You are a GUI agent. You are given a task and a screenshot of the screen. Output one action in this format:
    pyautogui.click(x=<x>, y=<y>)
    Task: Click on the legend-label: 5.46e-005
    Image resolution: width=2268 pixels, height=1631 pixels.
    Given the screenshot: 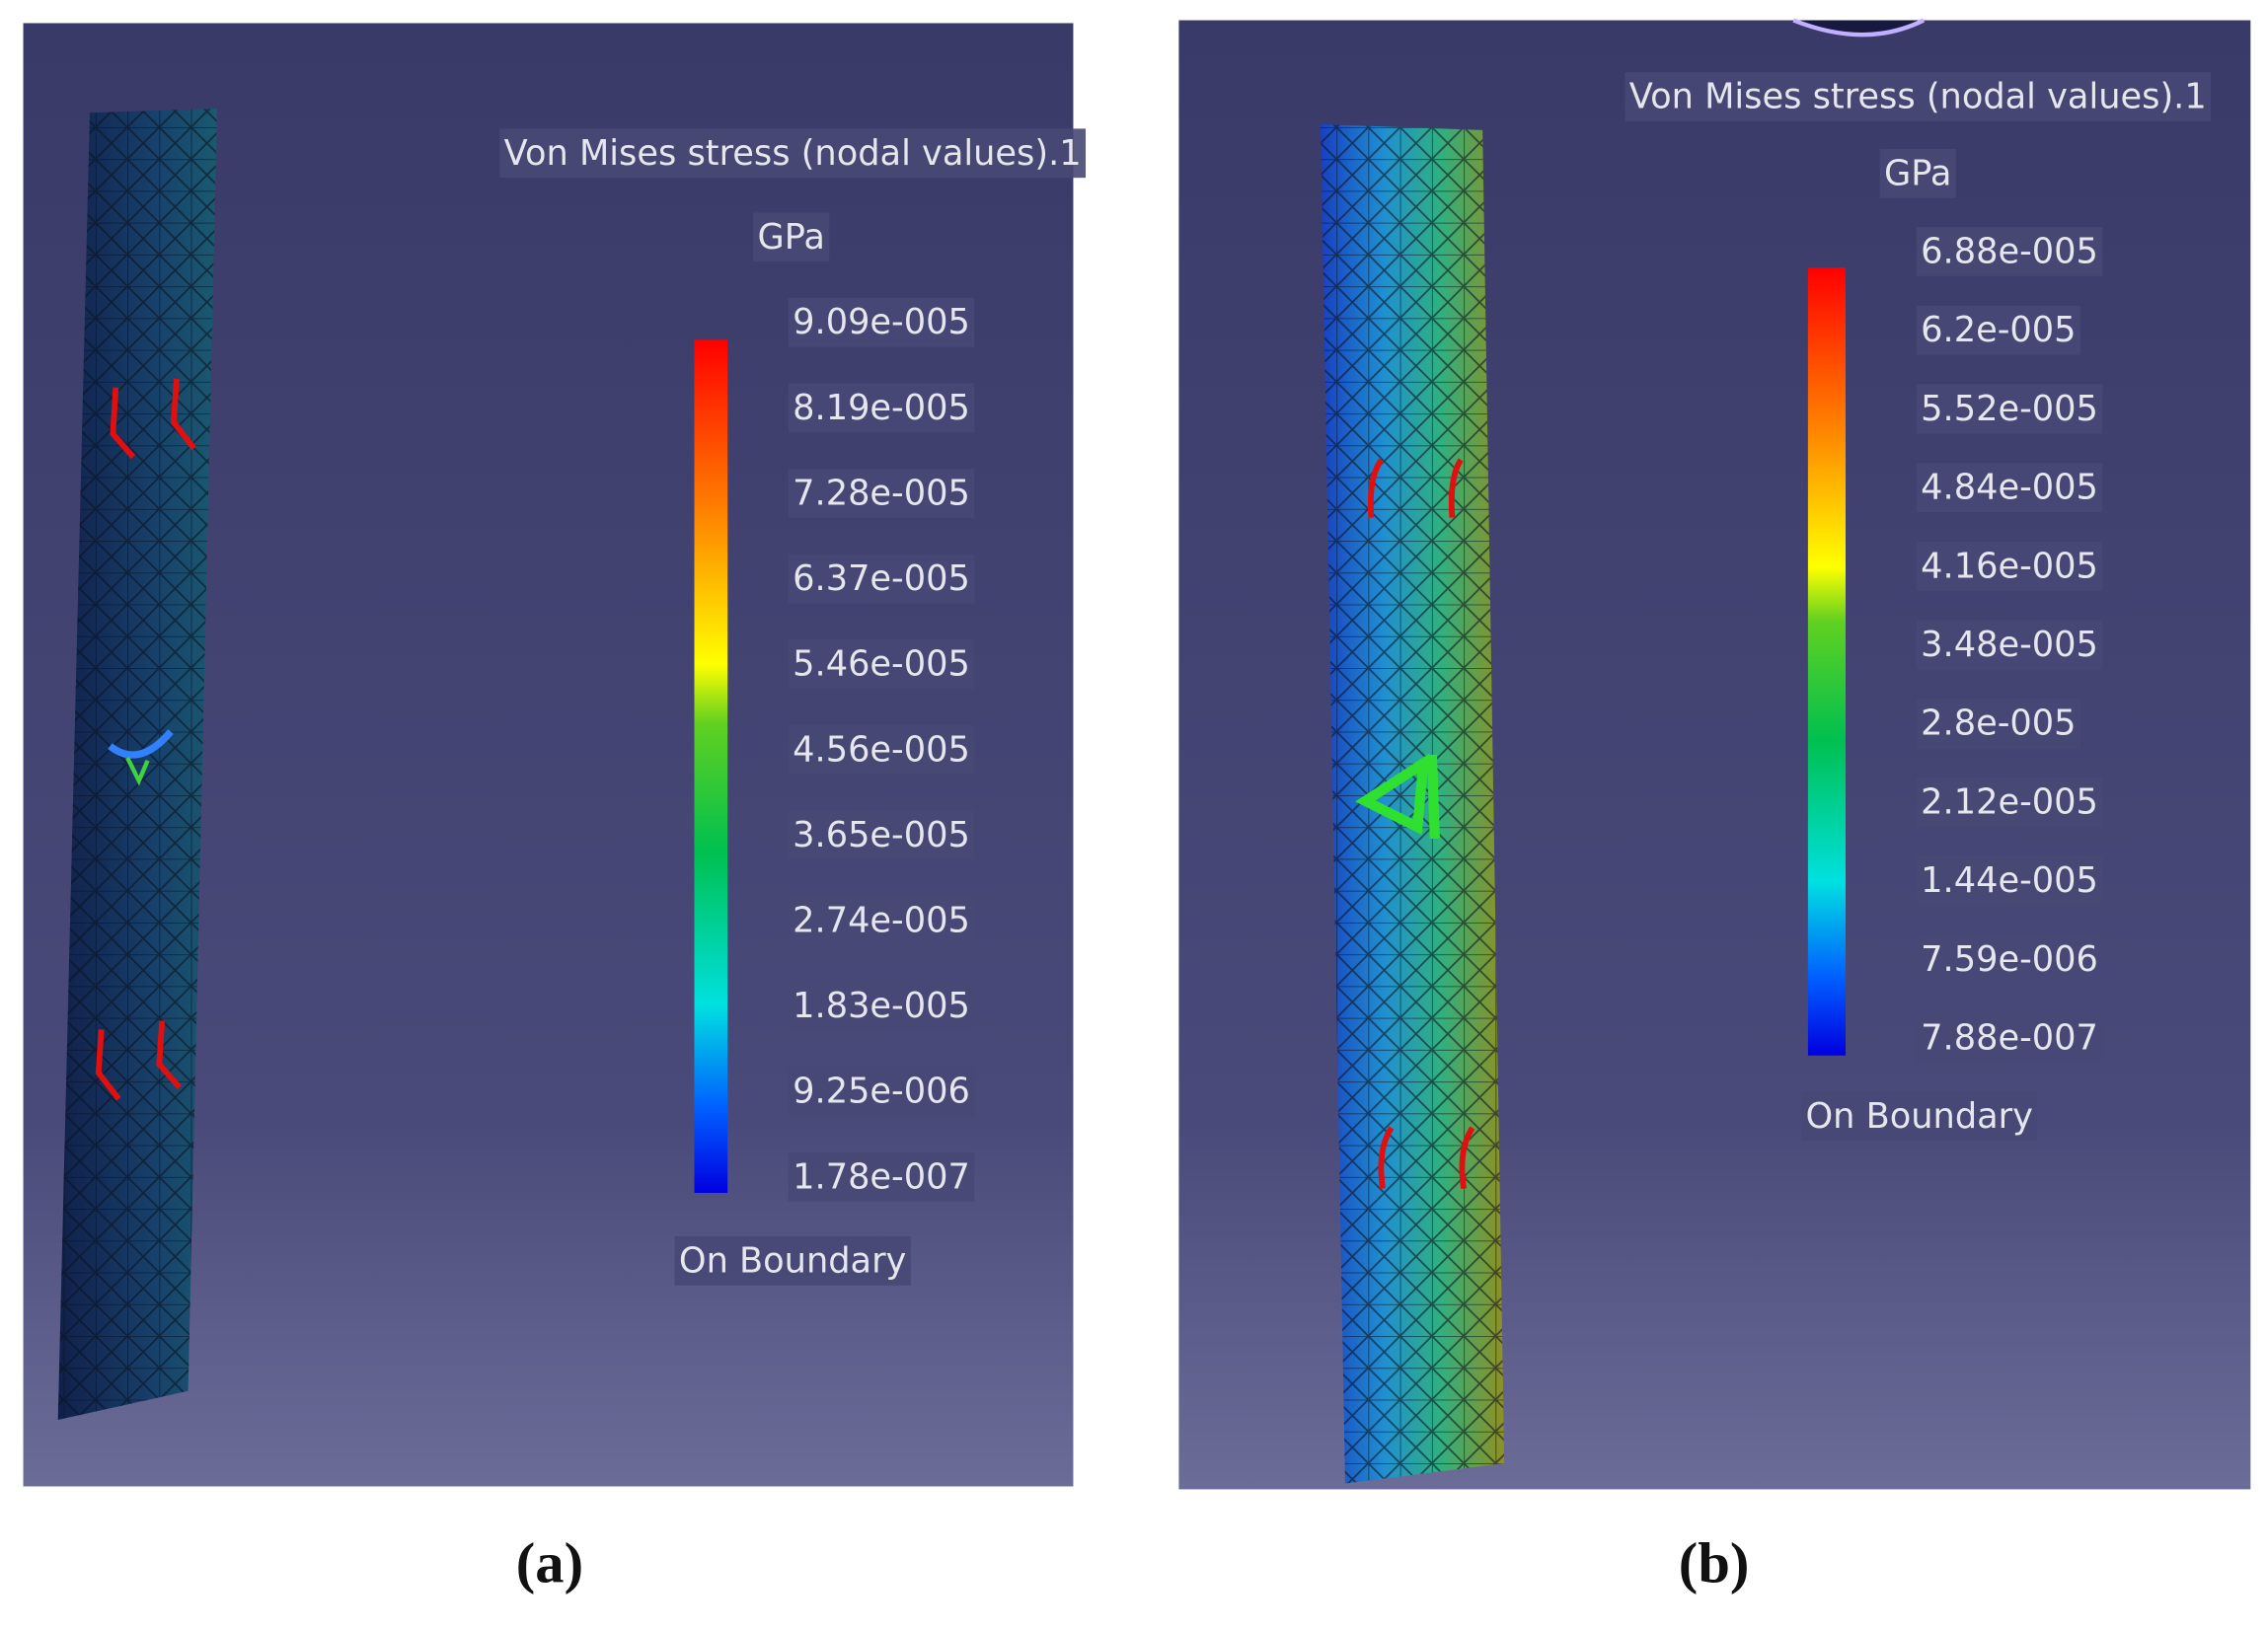 What is the action you would take?
    pyautogui.click(x=882, y=664)
    